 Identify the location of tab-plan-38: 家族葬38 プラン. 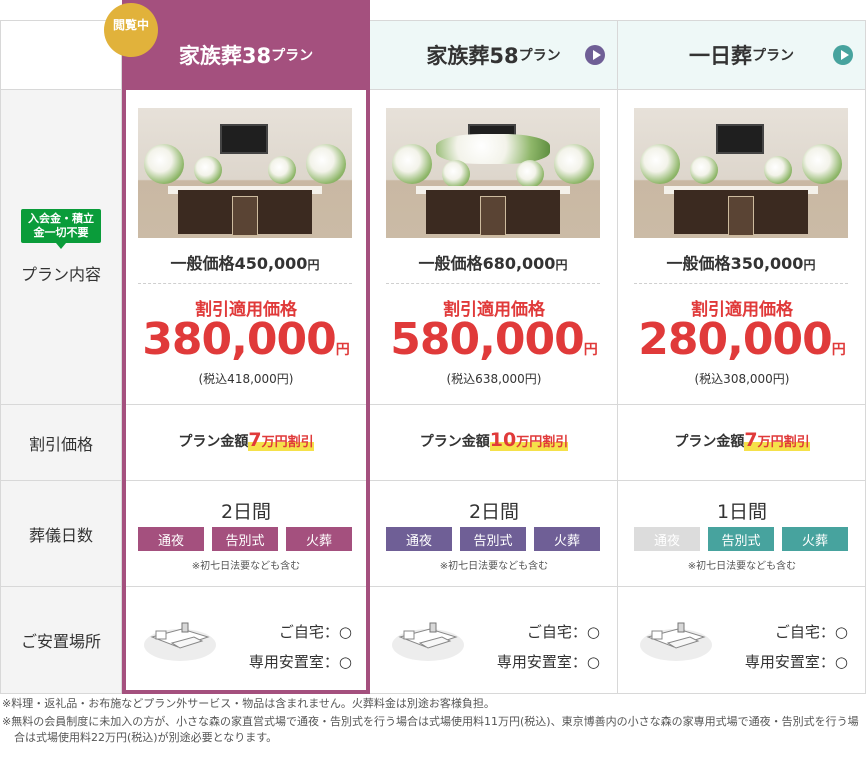
(246, 45).